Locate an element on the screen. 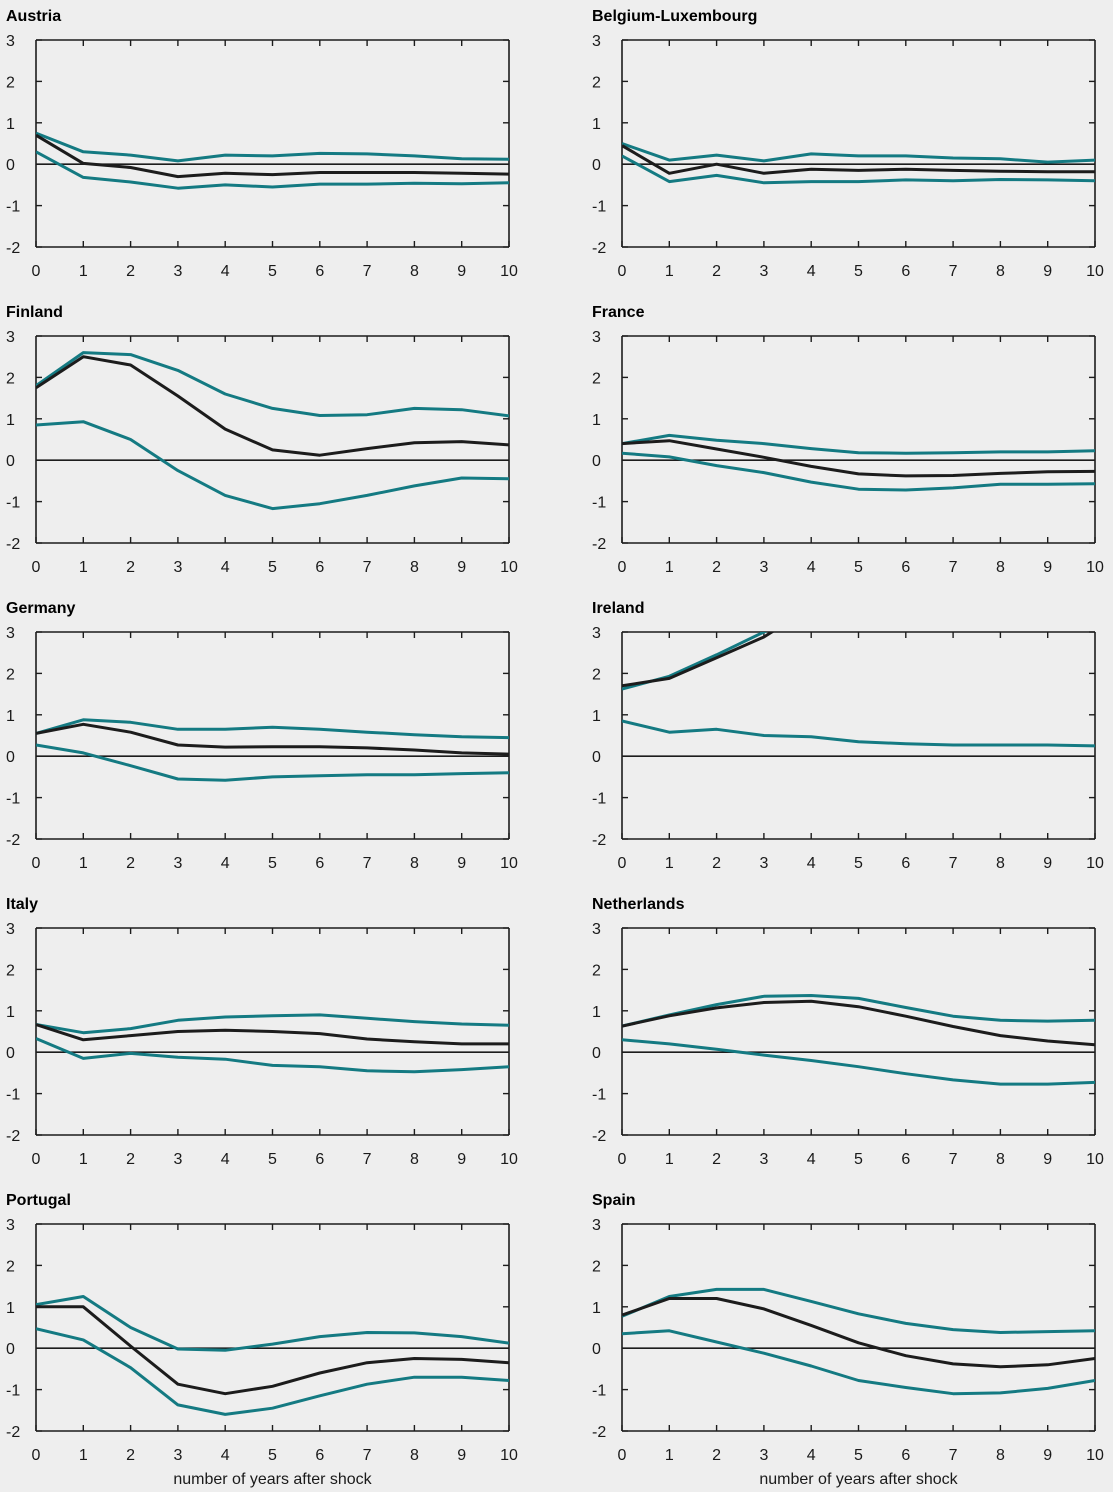 This screenshot has height=1492, width=1113. chart-title: Spain is located at coordinates (614, 1200).